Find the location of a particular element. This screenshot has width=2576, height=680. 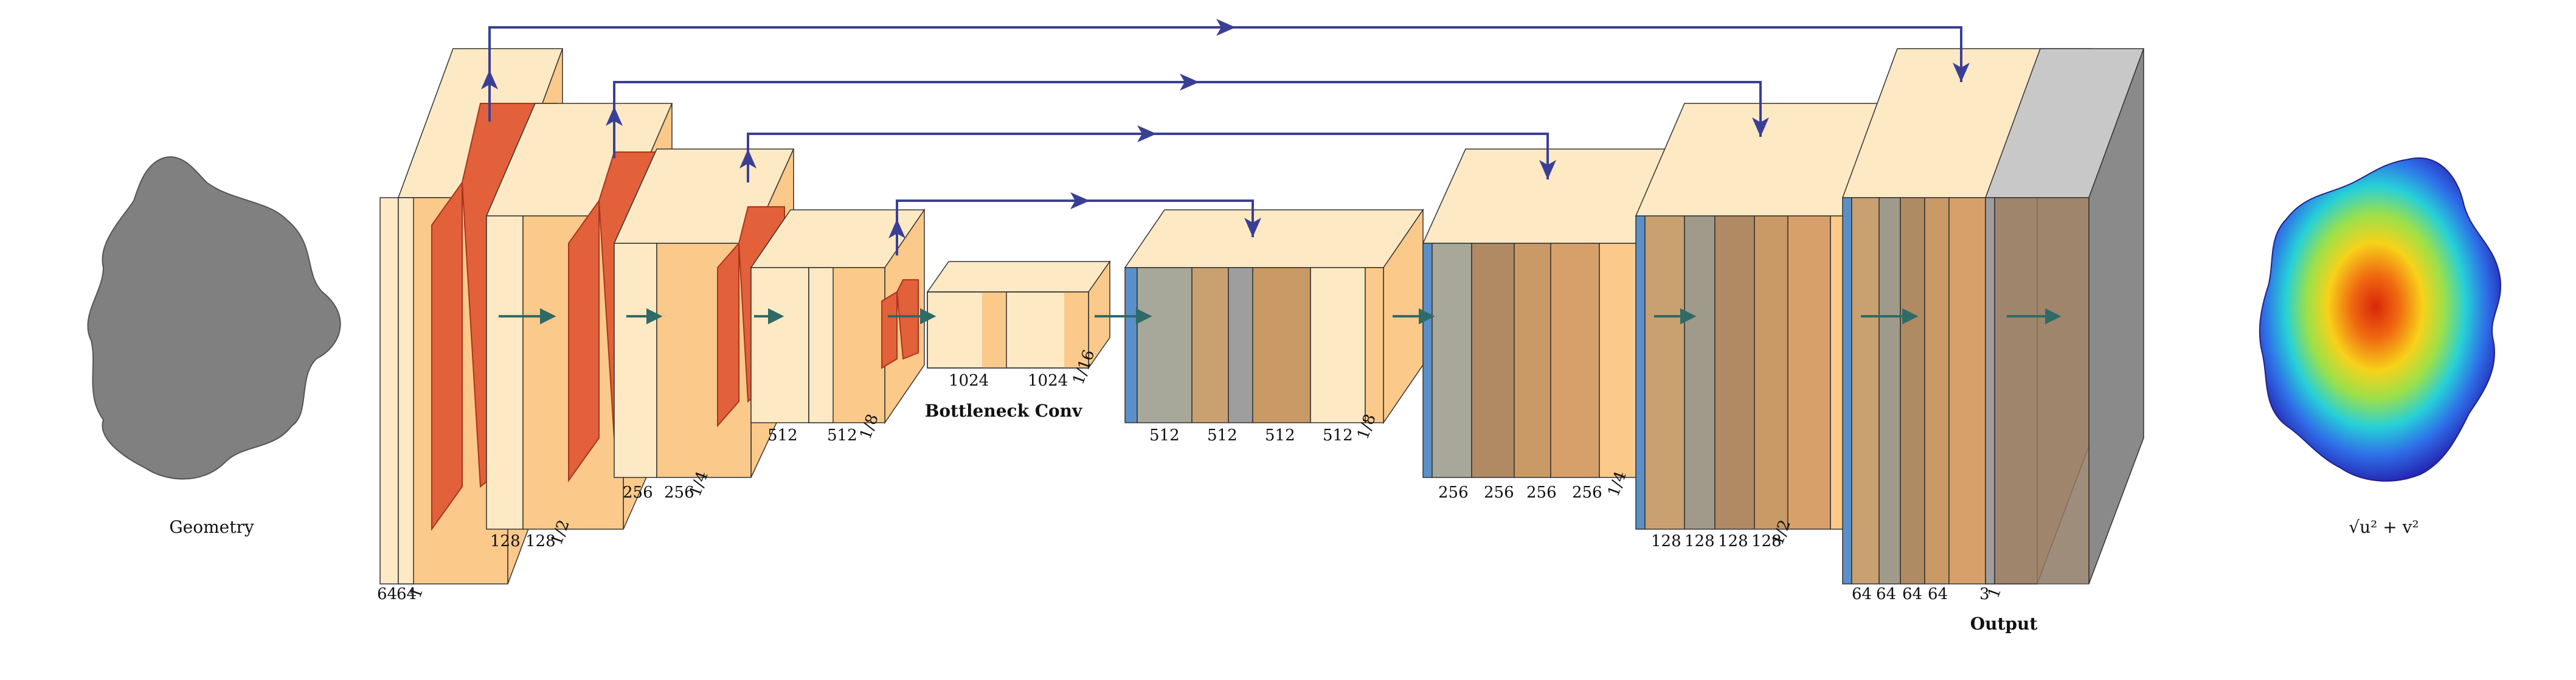

enc1-ch1: 64 is located at coordinates (387, 594).